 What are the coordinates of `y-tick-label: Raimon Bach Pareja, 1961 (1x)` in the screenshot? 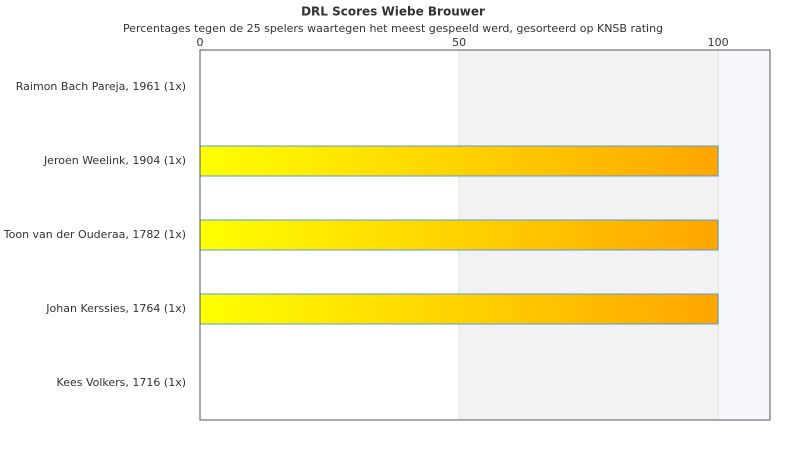 It's located at (101, 86).